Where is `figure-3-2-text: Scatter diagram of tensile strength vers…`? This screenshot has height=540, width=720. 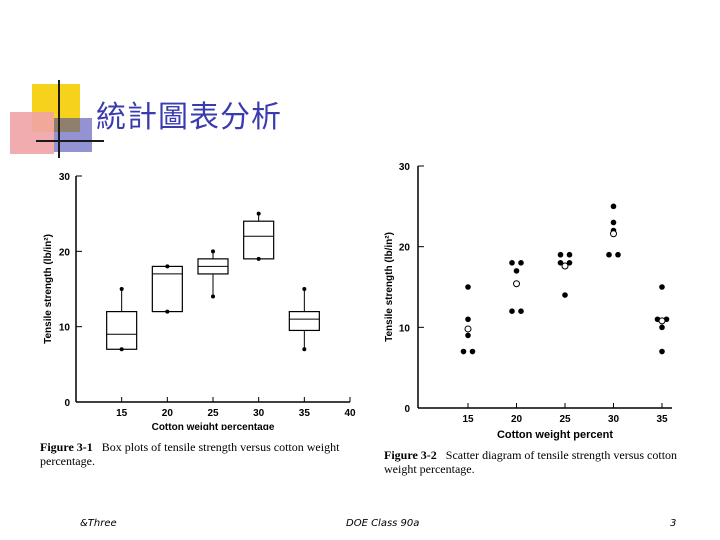 figure-3-2-text: Scatter diagram of tensile strength vers… is located at coordinates (531, 462).